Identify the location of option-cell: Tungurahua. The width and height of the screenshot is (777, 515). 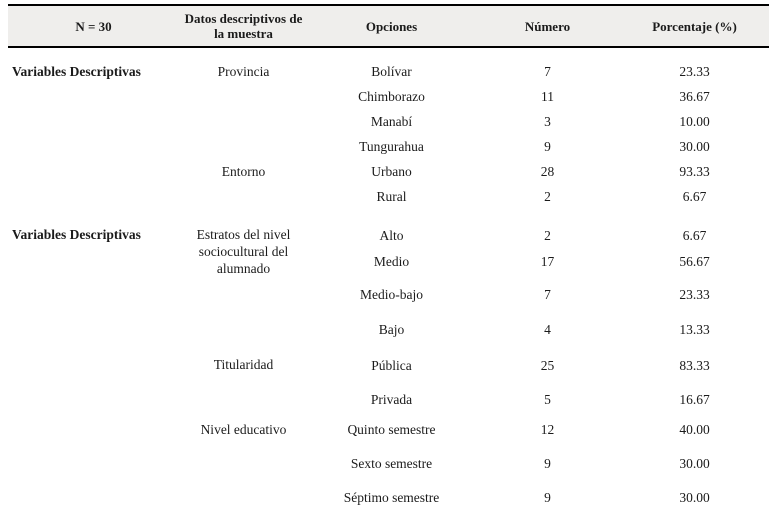
(391, 146).